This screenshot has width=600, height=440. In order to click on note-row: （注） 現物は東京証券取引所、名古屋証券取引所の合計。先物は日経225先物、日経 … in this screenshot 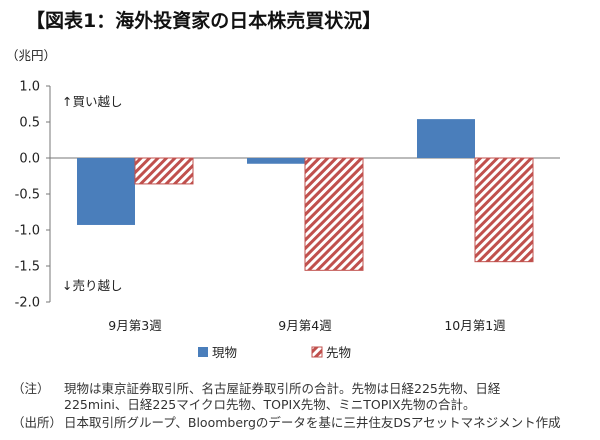, I will do `click(256, 397)`.